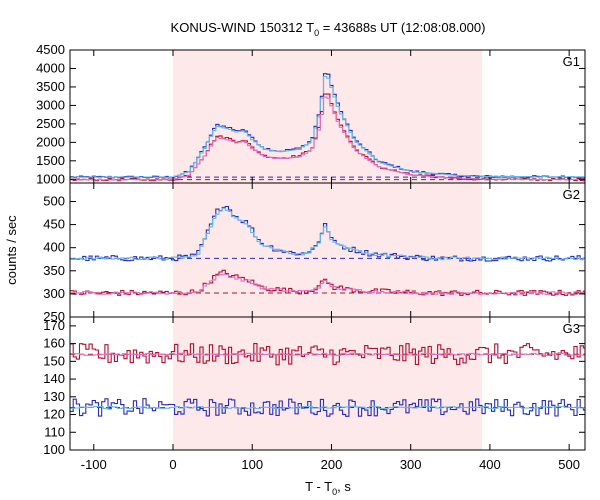 The image size is (600, 500). Describe the element at coordinates (50, 49) in the screenshot. I see `y-tick-label: 4500` at that location.